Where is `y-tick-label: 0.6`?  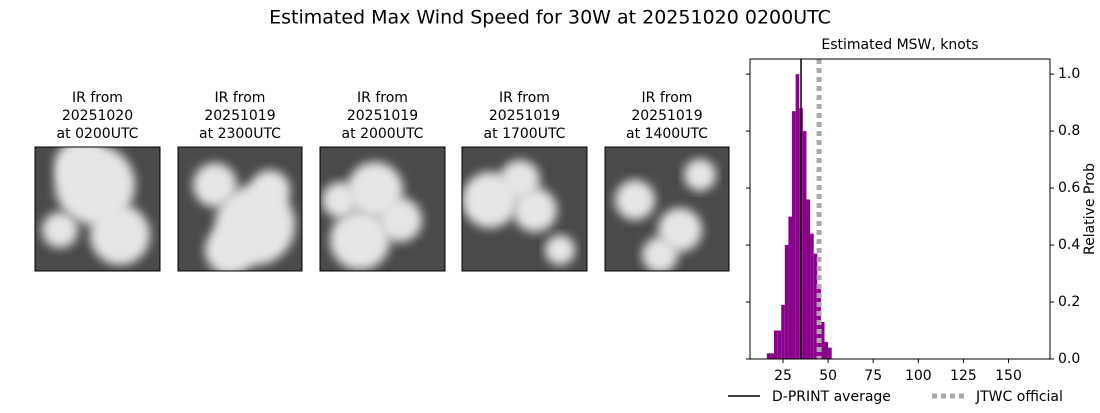 y-tick-label: 0.6 is located at coordinates (1069, 188).